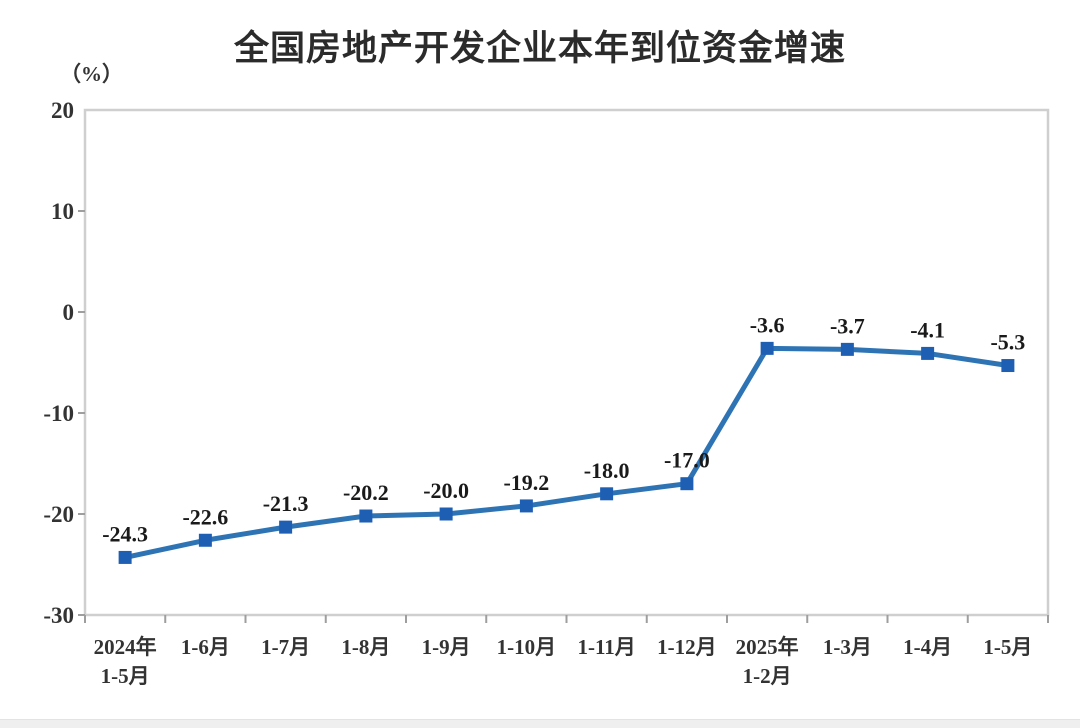 The width and height of the screenshot is (1080, 728). I want to click on data-point-label: -3.7, so click(847, 325).